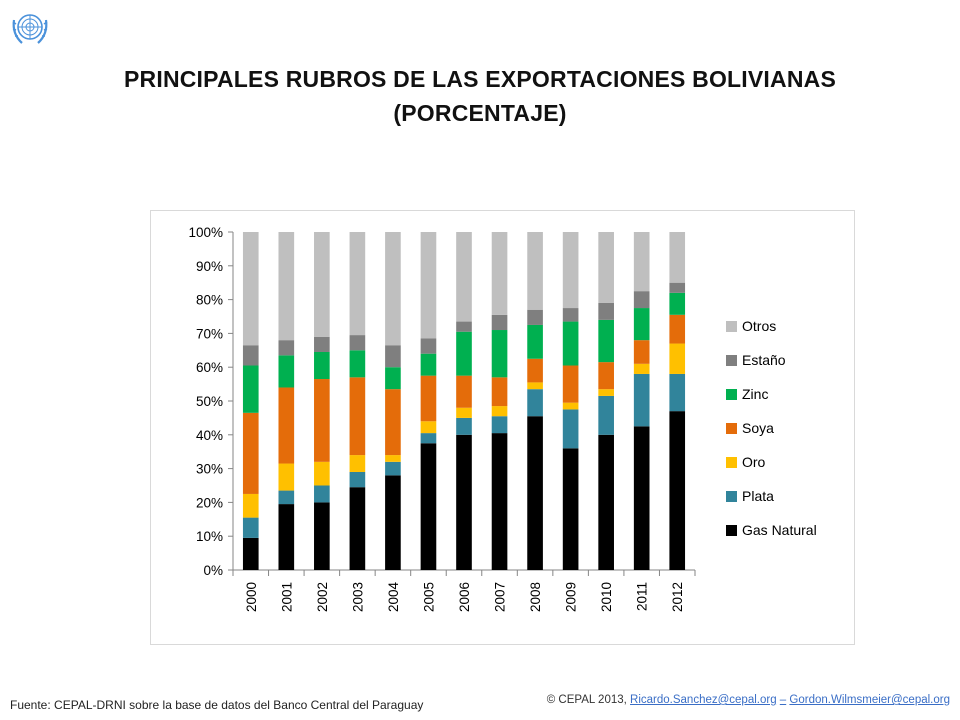 This screenshot has height=720, width=960. Describe the element at coordinates (703, 700) in the screenshot. I see `email-link-sanchez: Ricardo.Sanchez@cepal.org` at that location.